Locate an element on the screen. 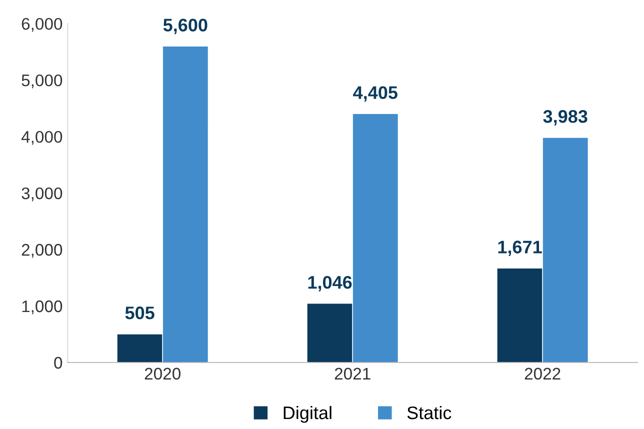 This screenshot has height=429, width=644. x-tick-label: 2021 is located at coordinates (352, 374).